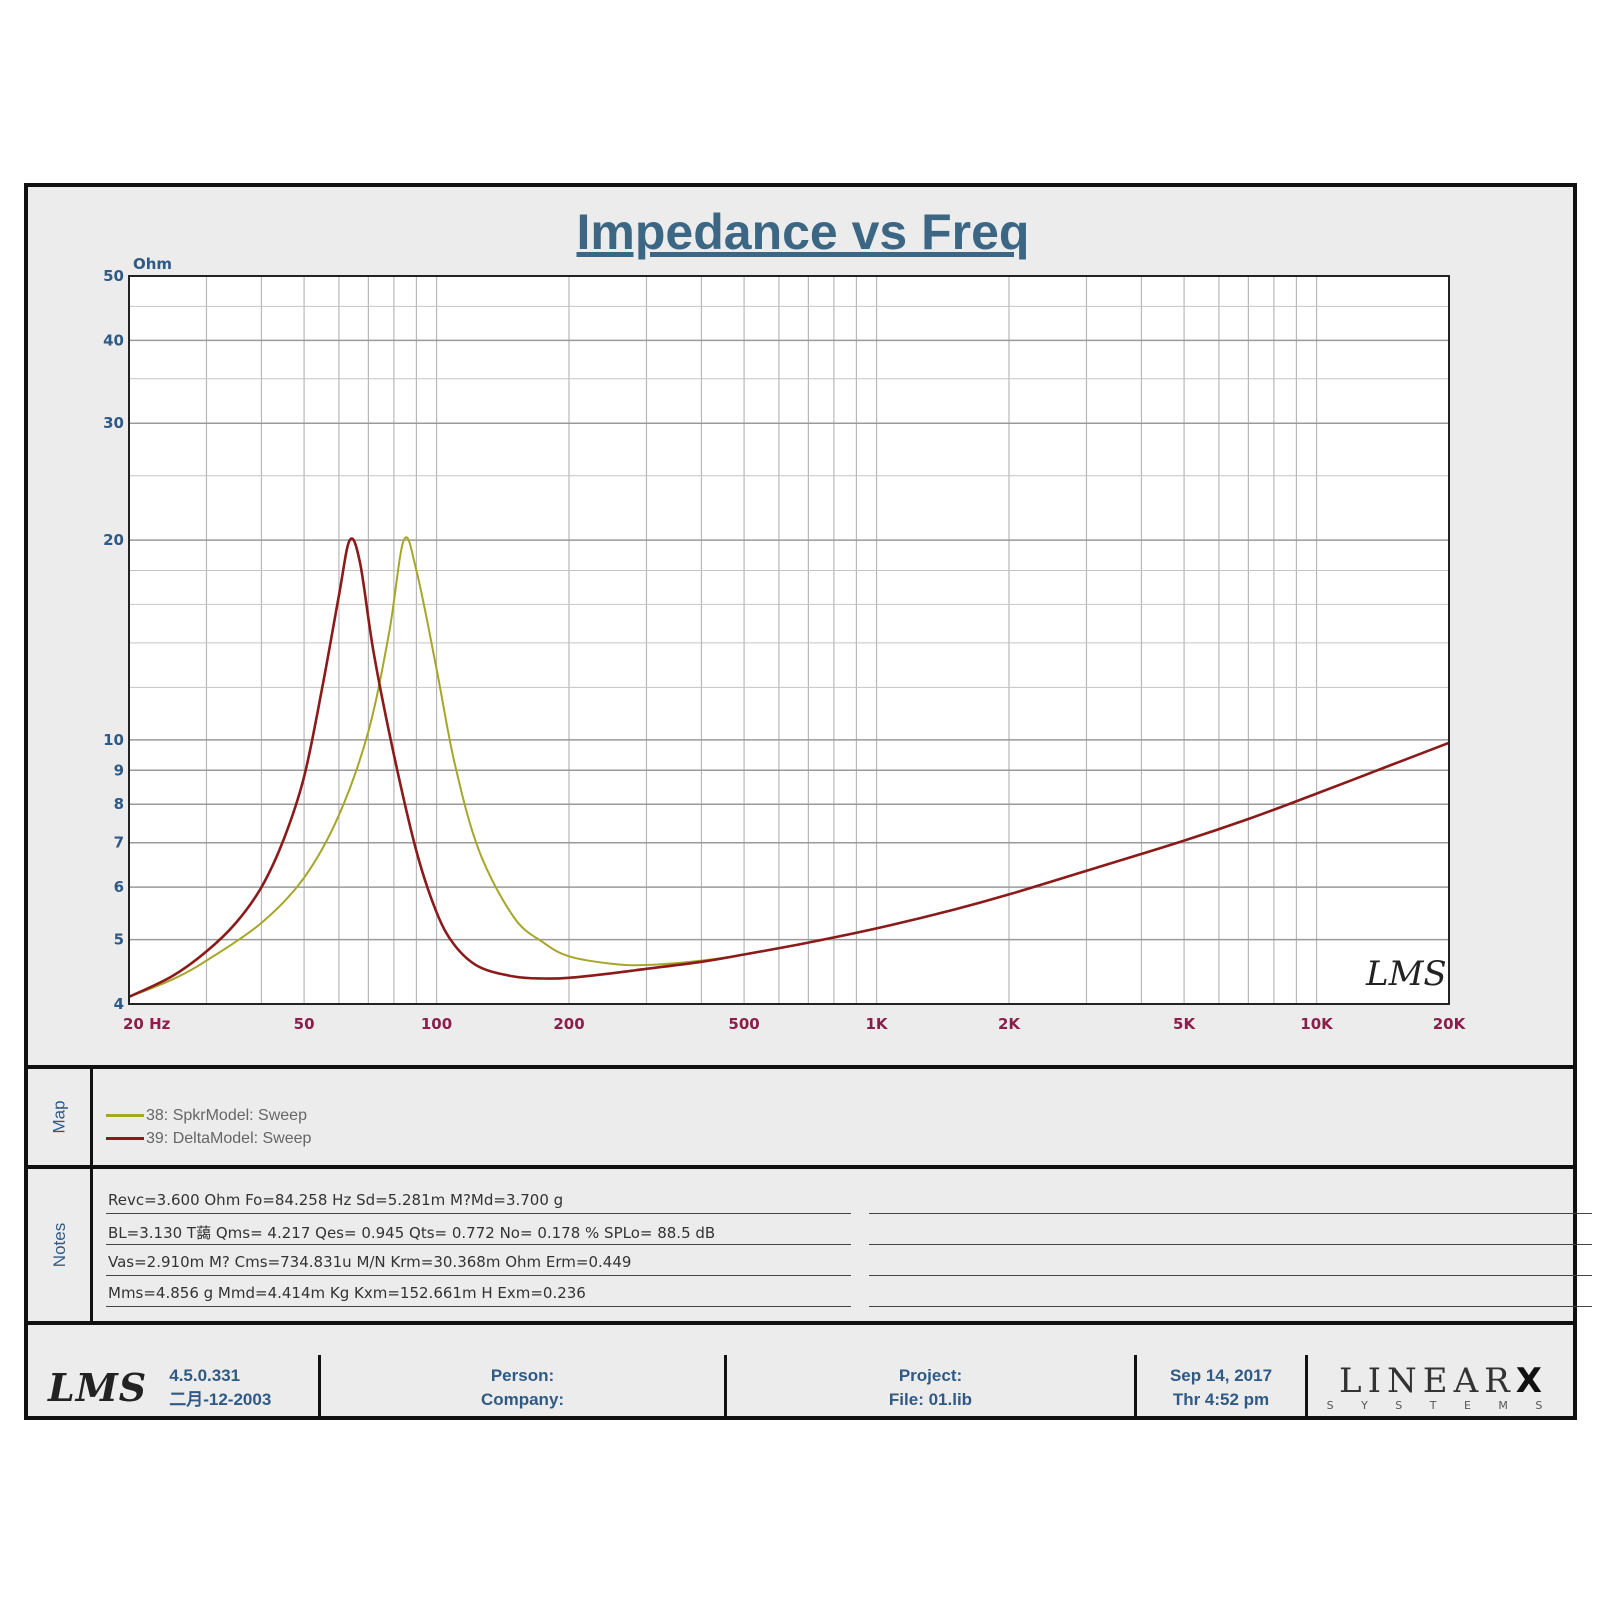 This screenshot has width=1600, height=1600. Describe the element at coordinates (1009, 1024) in the screenshot. I see `x-tick-label-2000: 2K` at that location.